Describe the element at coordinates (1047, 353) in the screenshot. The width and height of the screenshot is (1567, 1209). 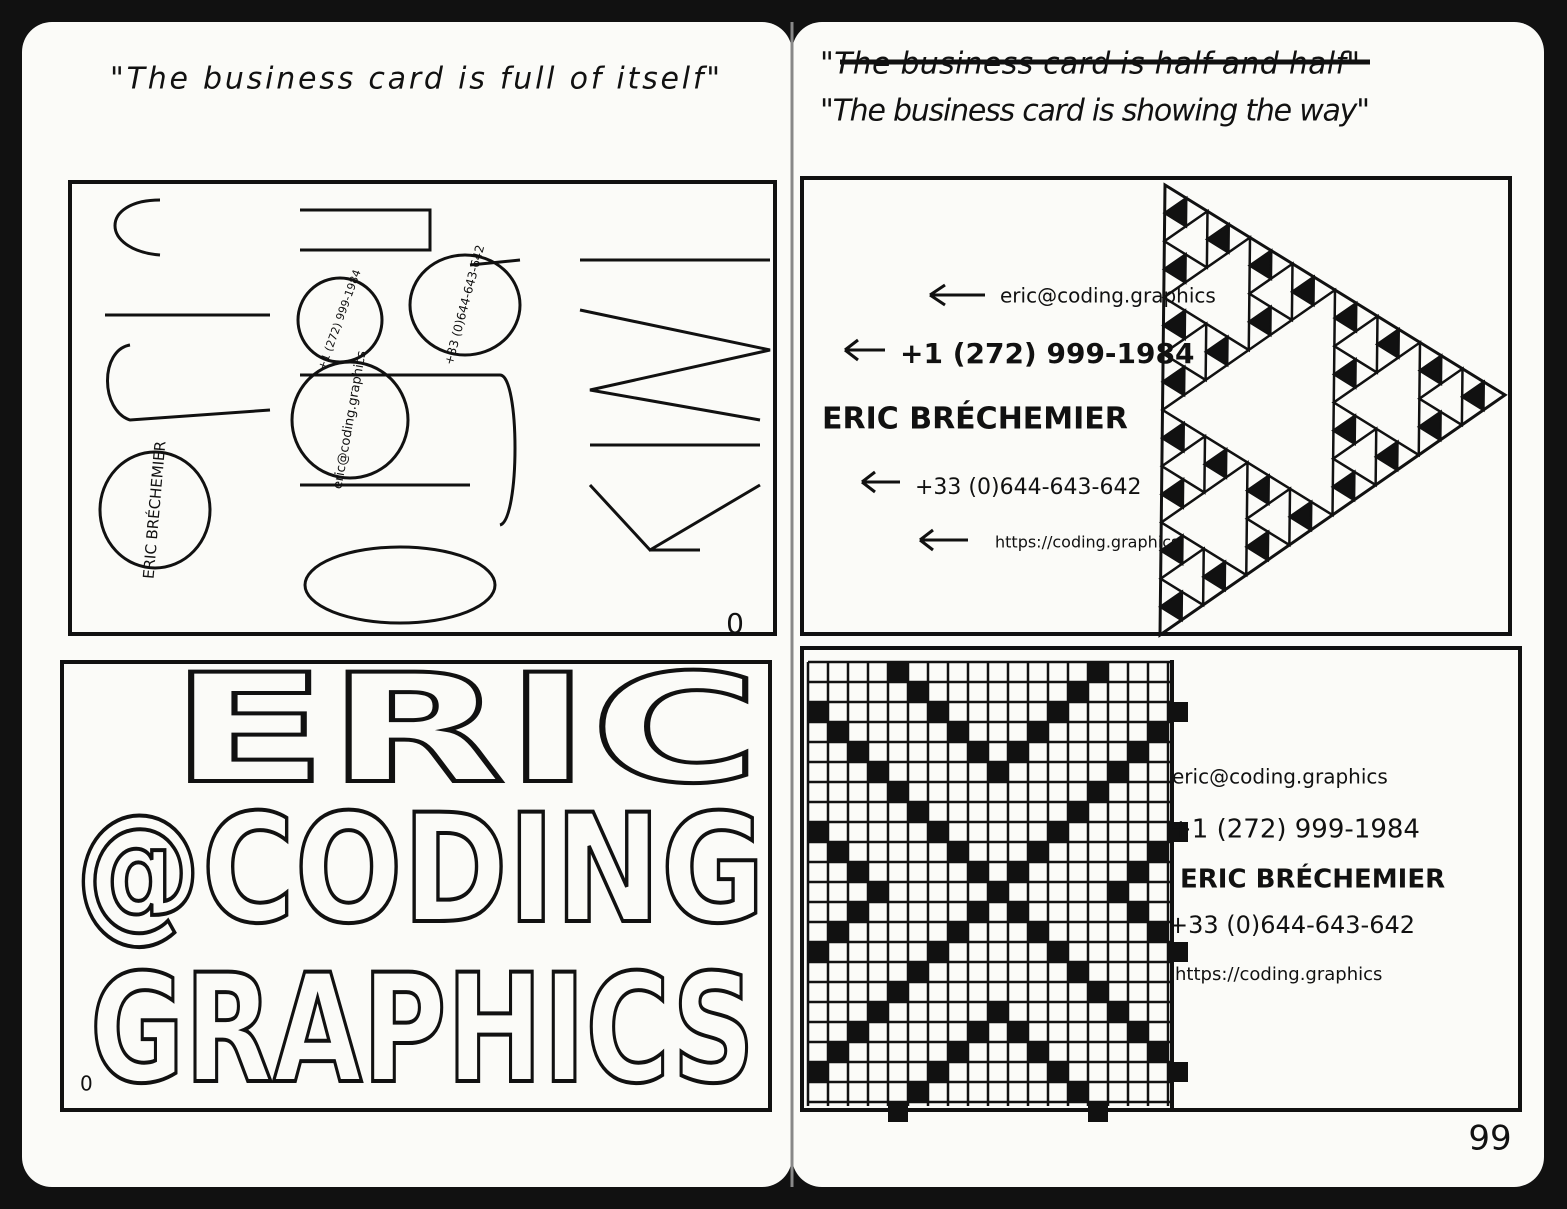
I see `card-2-phone: +1 (272) 999-1984` at that location.